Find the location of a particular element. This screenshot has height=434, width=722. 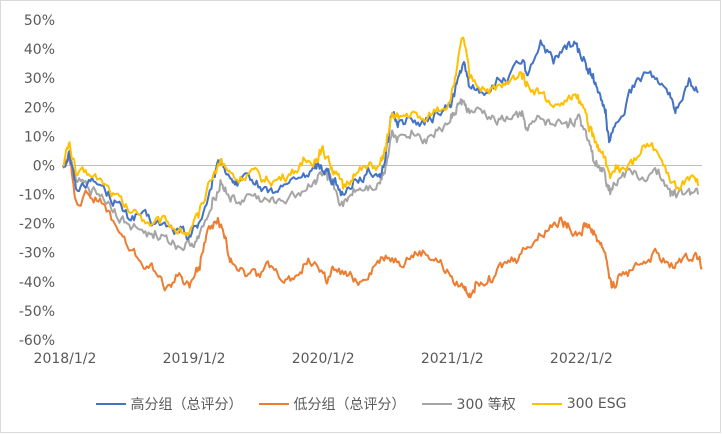

y-tick-label: 0% is located at coordinates (44, 166).